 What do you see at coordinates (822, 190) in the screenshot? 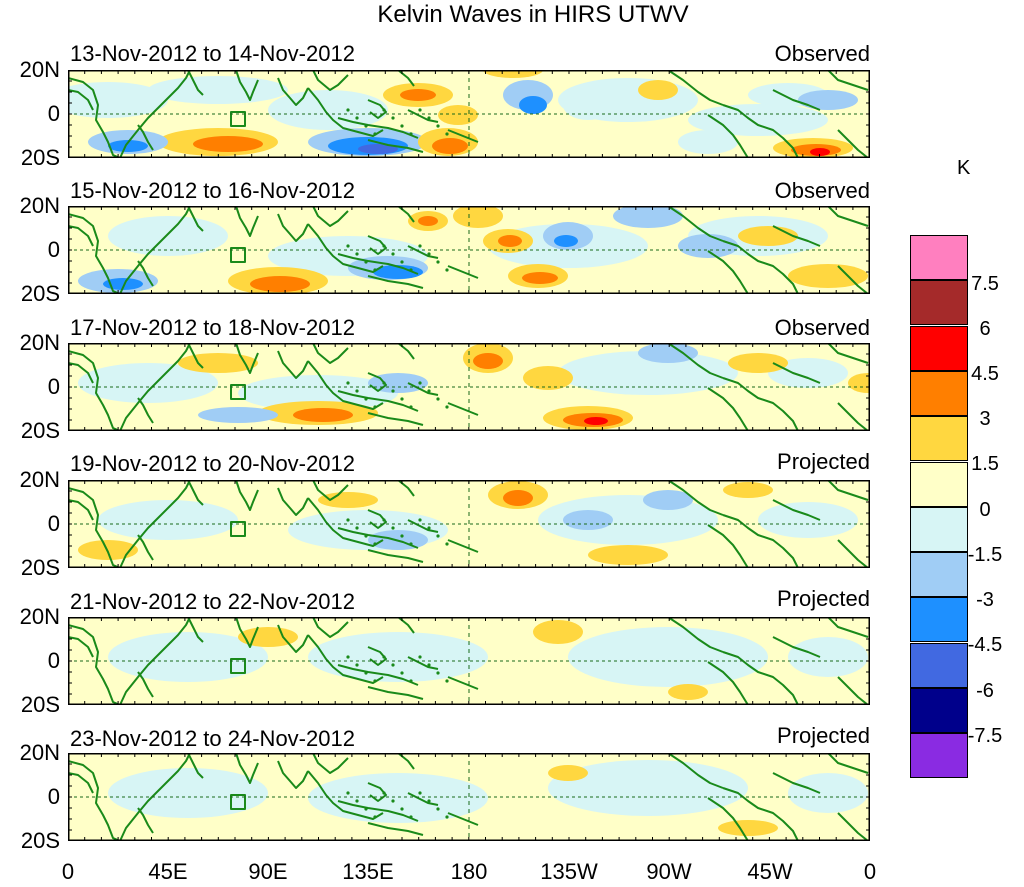
I see `panel-2-type: Observed` at bounding box center [822, 190].